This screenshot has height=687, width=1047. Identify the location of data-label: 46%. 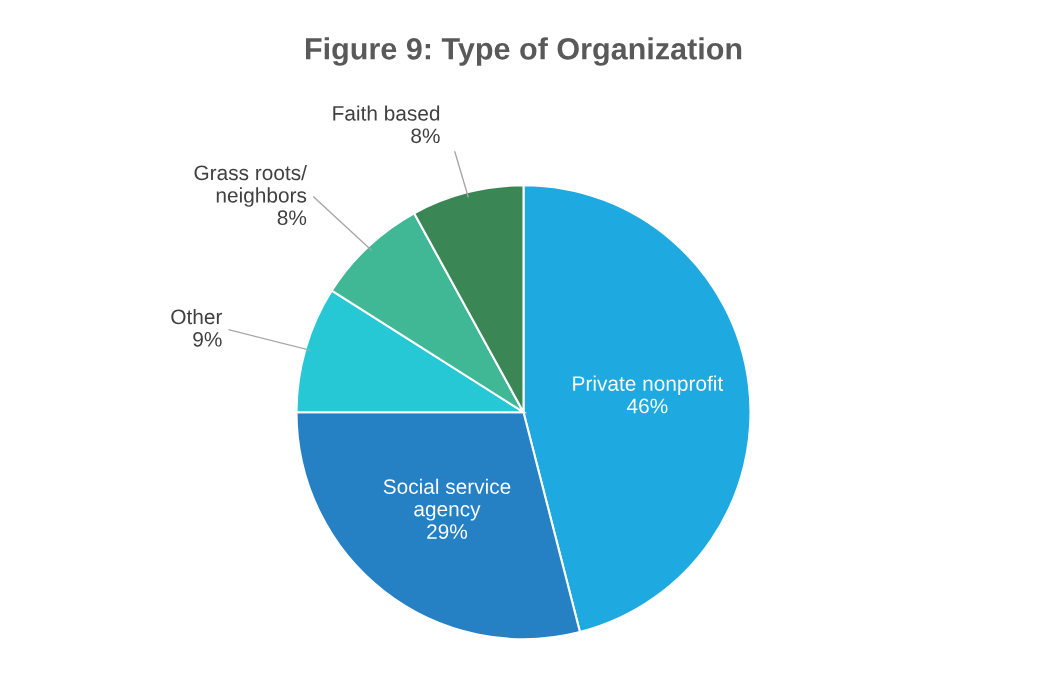
(647, 406).